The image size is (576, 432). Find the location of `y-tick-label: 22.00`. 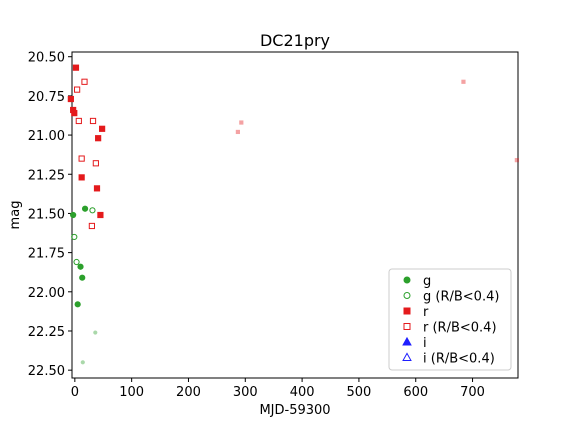

y-tick-label: 22.00 is located at coordinates (46, 293).